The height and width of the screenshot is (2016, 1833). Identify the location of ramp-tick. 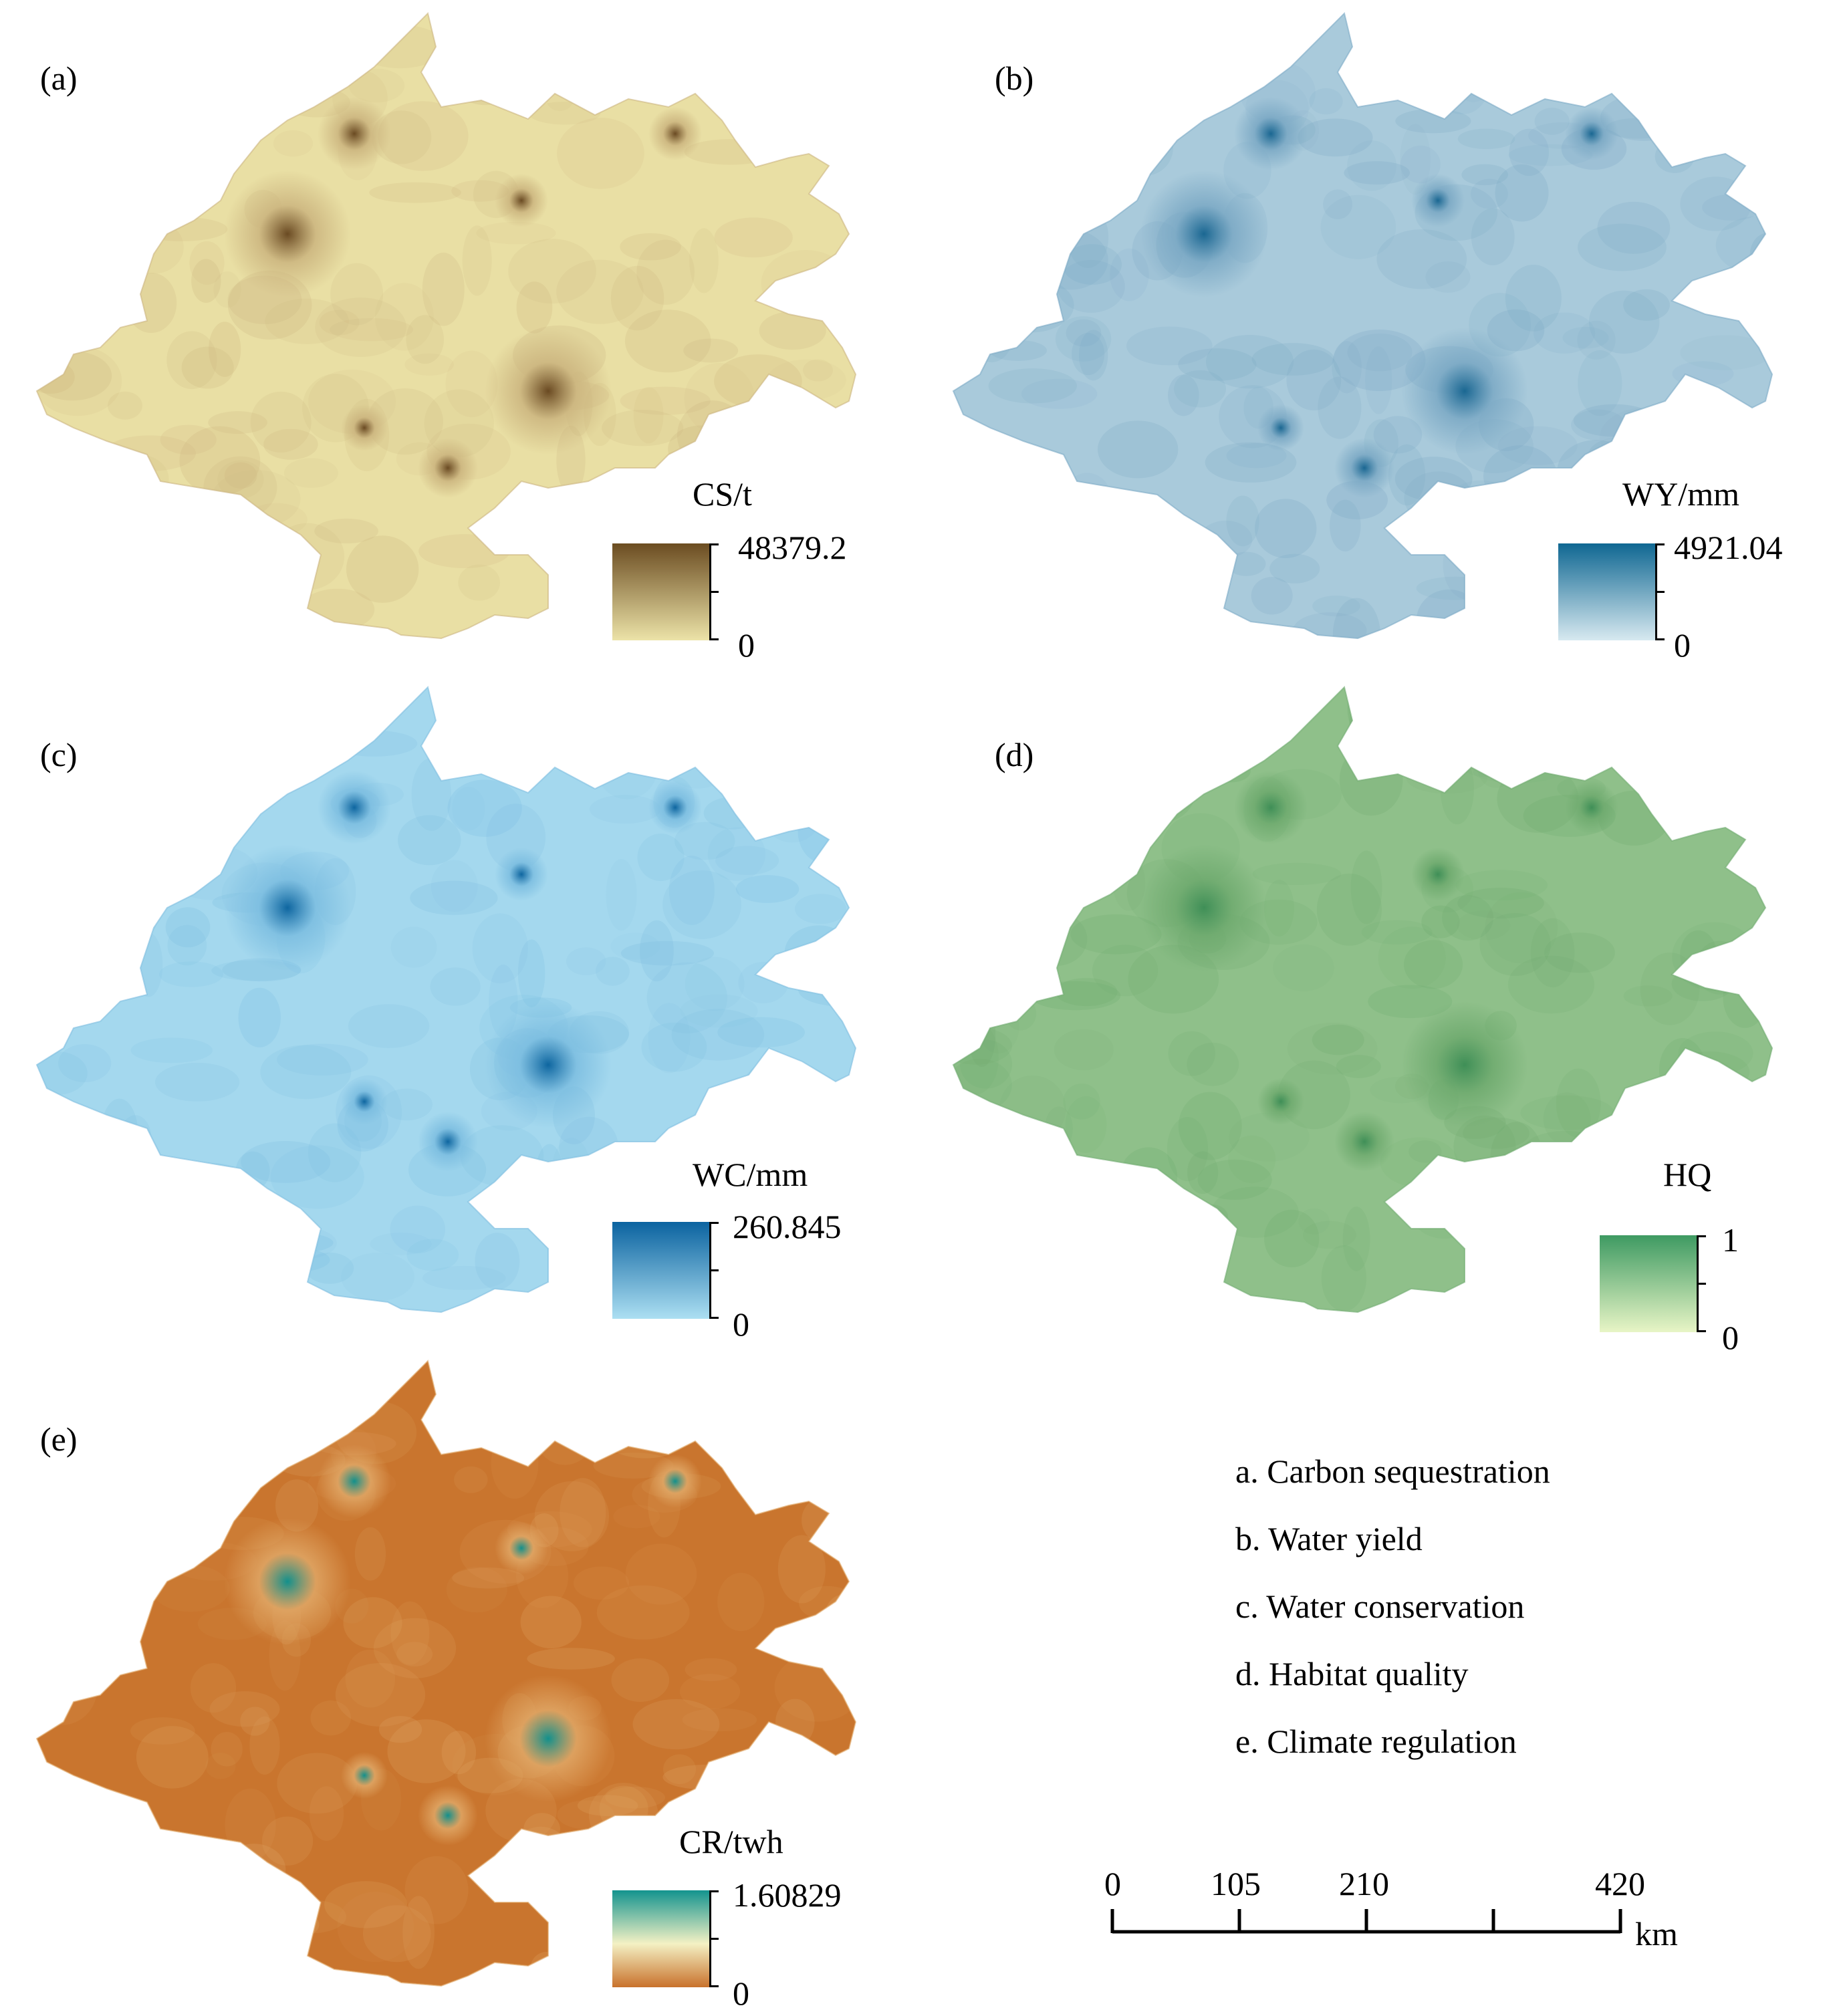
(714, 1939).